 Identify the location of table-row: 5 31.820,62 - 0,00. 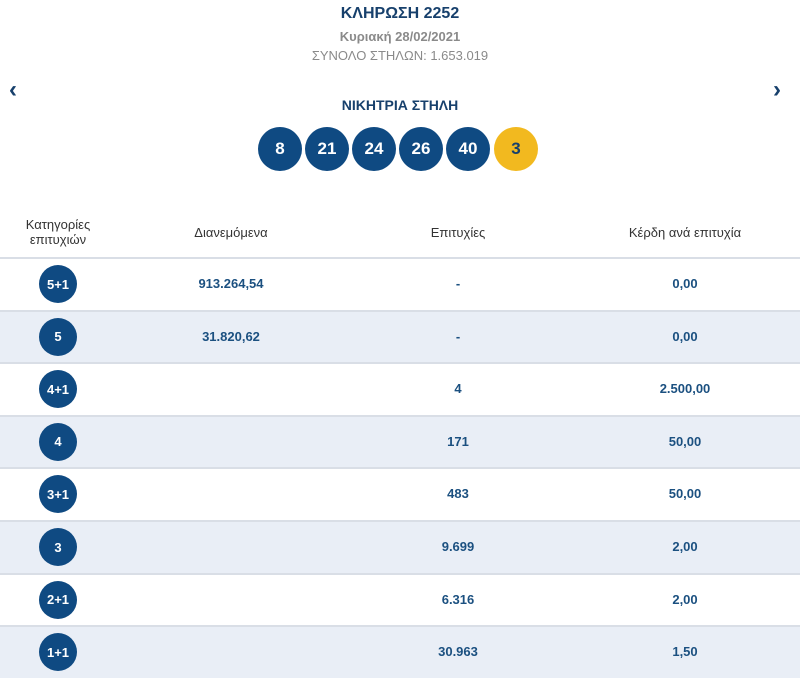
(400, 336).